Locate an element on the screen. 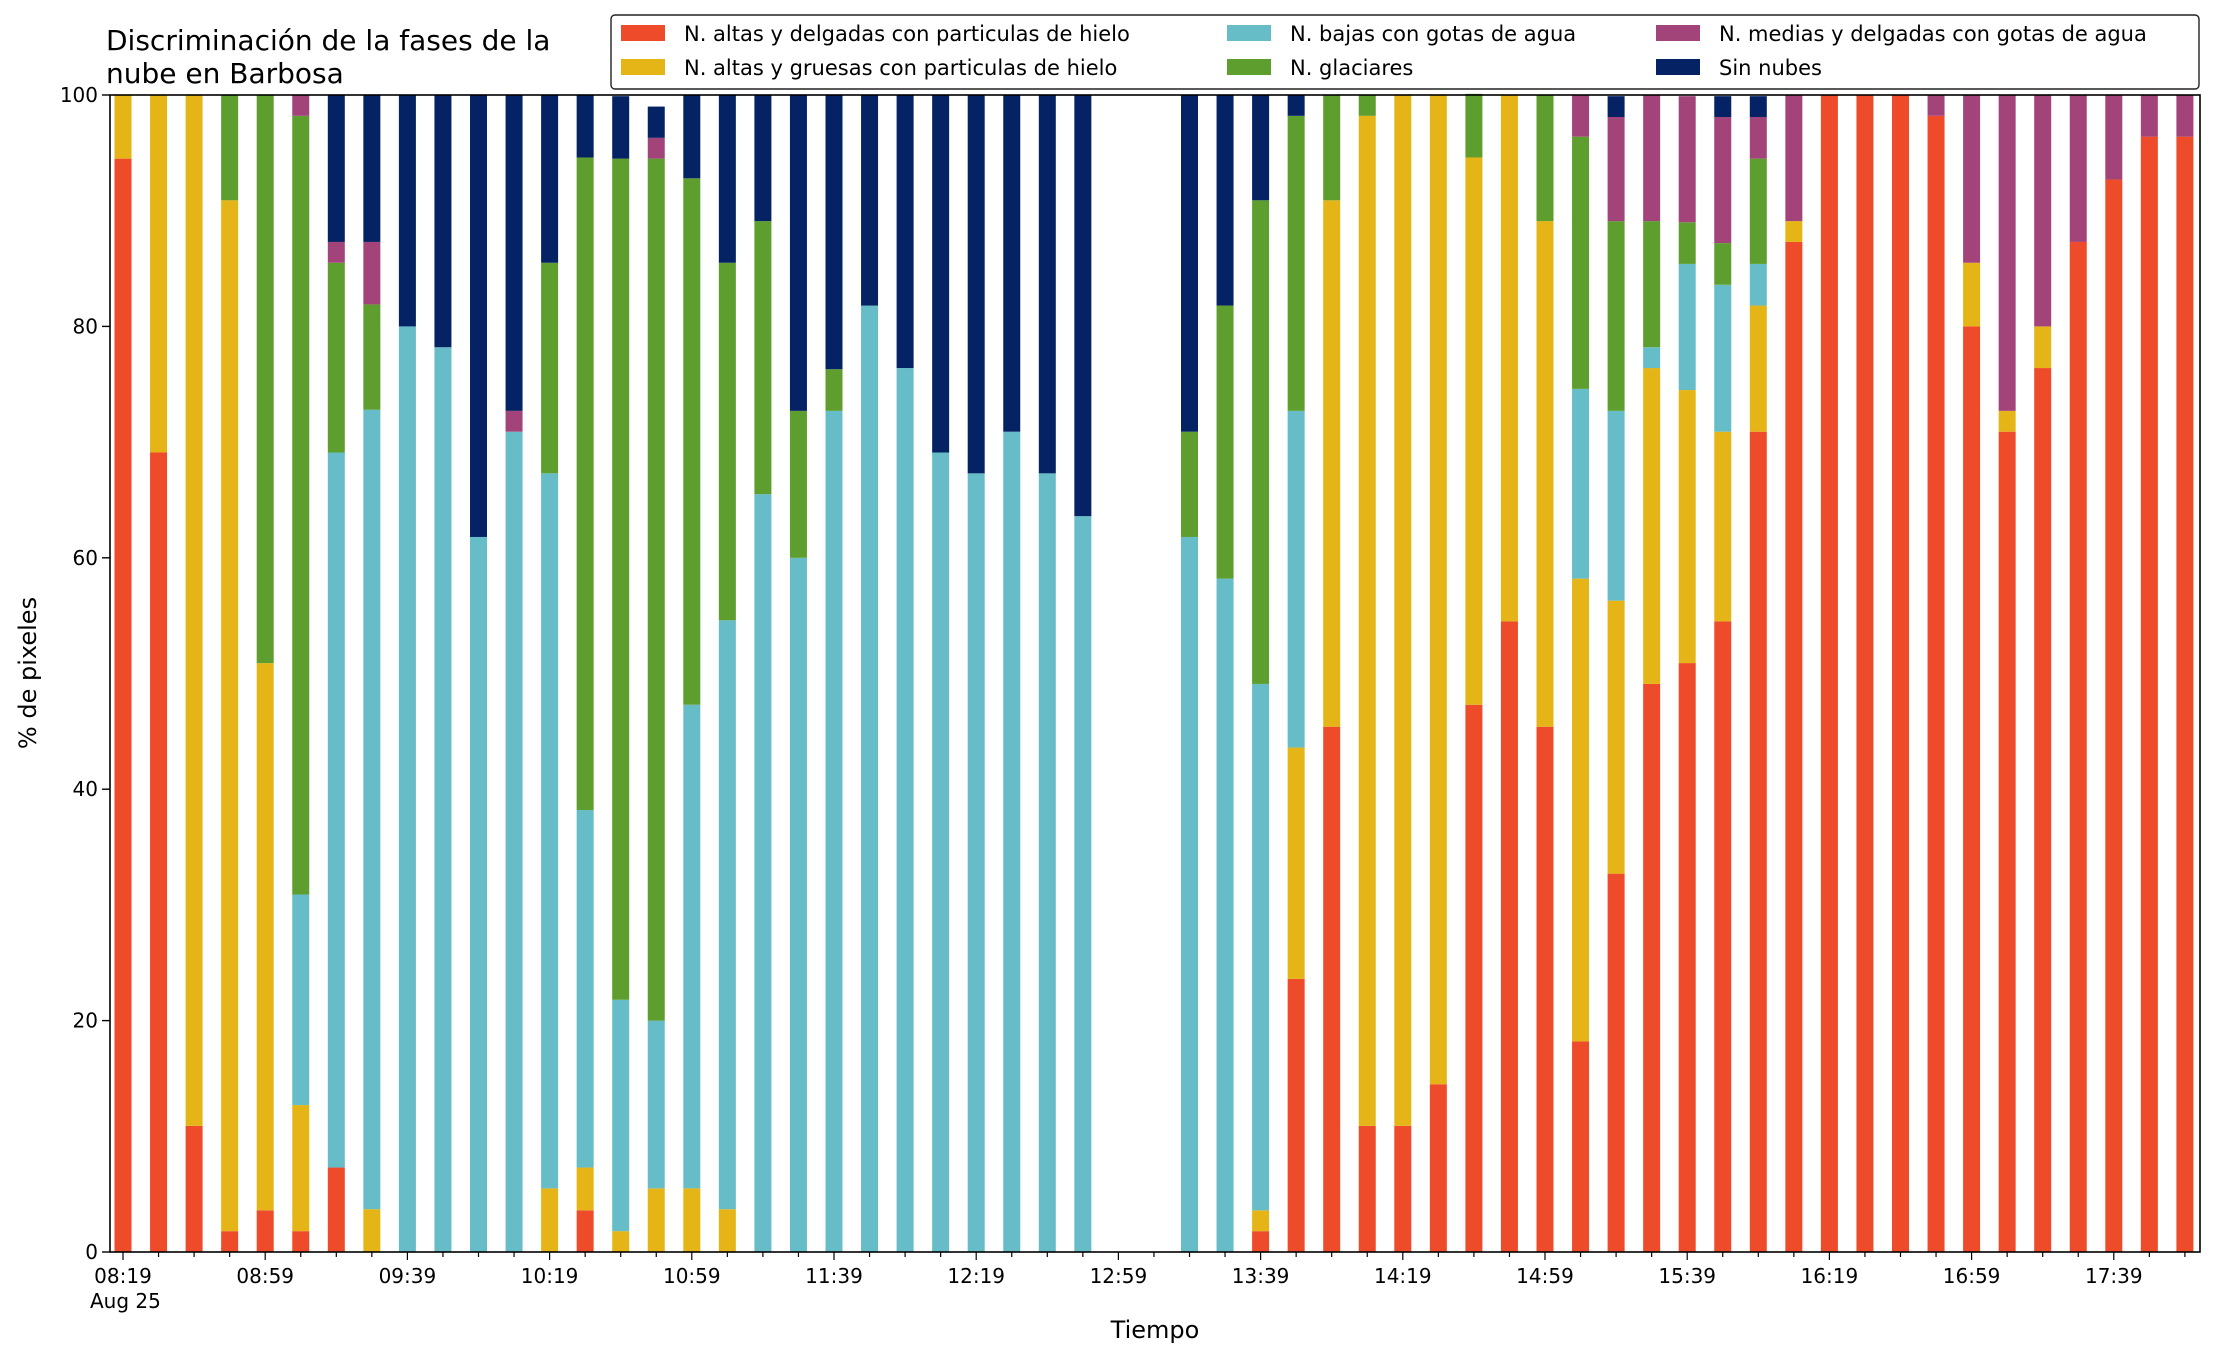  bar-segment-s0-t34 is located at coordinates (1332, 989).